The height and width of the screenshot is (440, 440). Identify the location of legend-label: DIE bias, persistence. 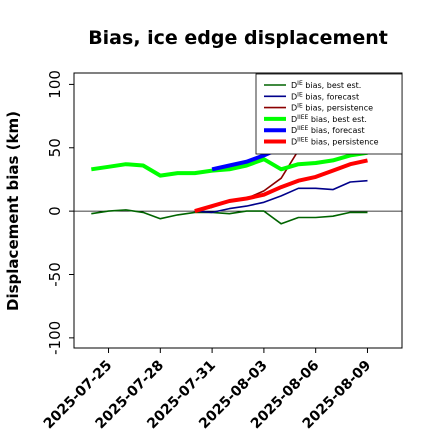
(332, 108).